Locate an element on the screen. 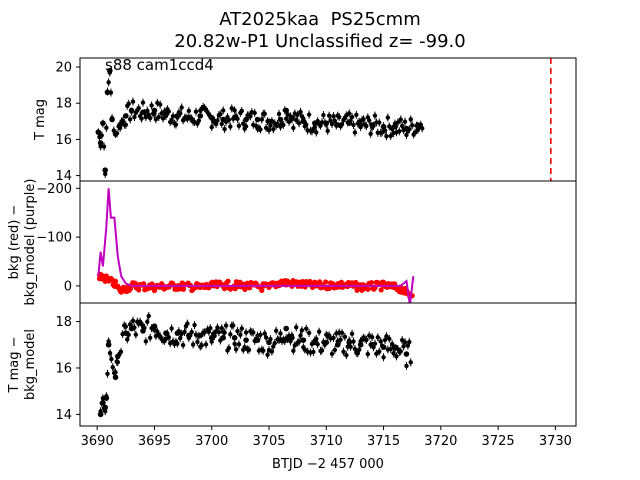 This screenshot has width=640, height=480. x-tick-label: 3705 is located at coordinates (268, 441).